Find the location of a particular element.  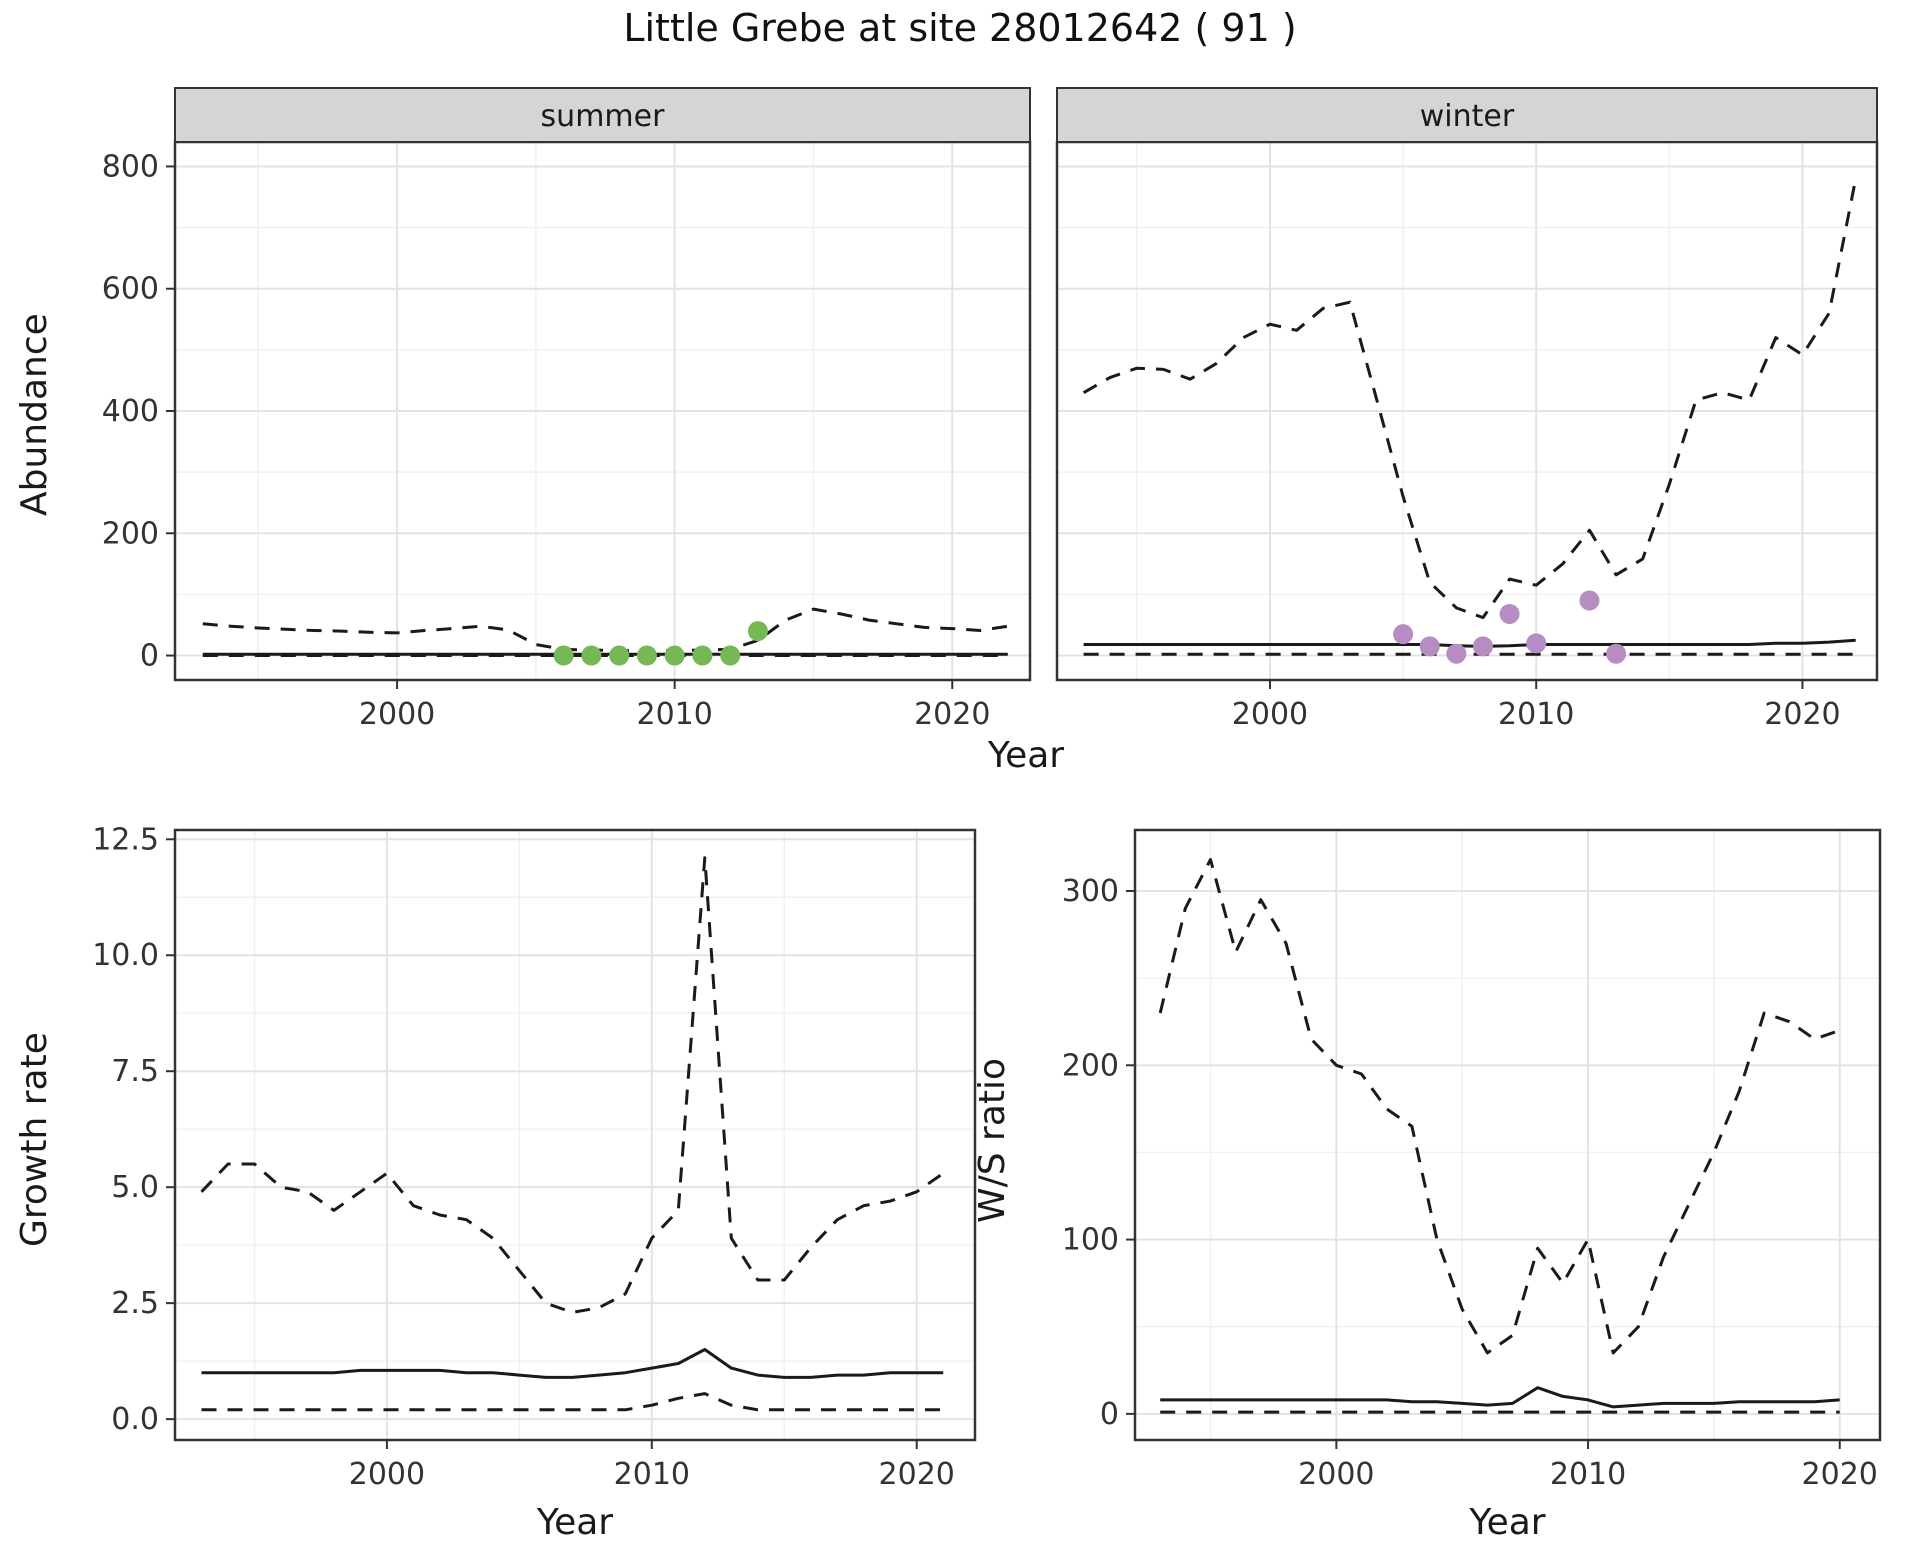

y-tick-label: 5.0 is located at coordinates (135, 1187).